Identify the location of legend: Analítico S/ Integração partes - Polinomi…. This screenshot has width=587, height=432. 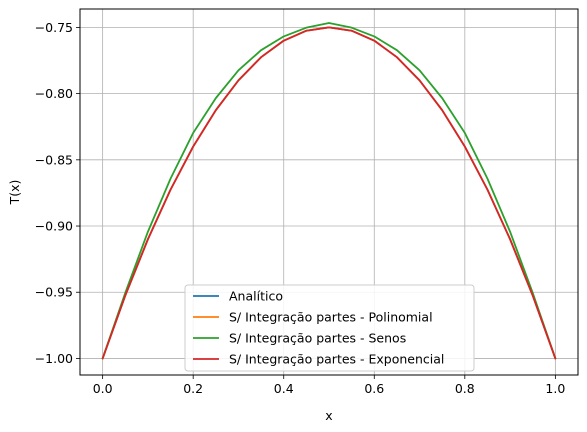
(329, 328).